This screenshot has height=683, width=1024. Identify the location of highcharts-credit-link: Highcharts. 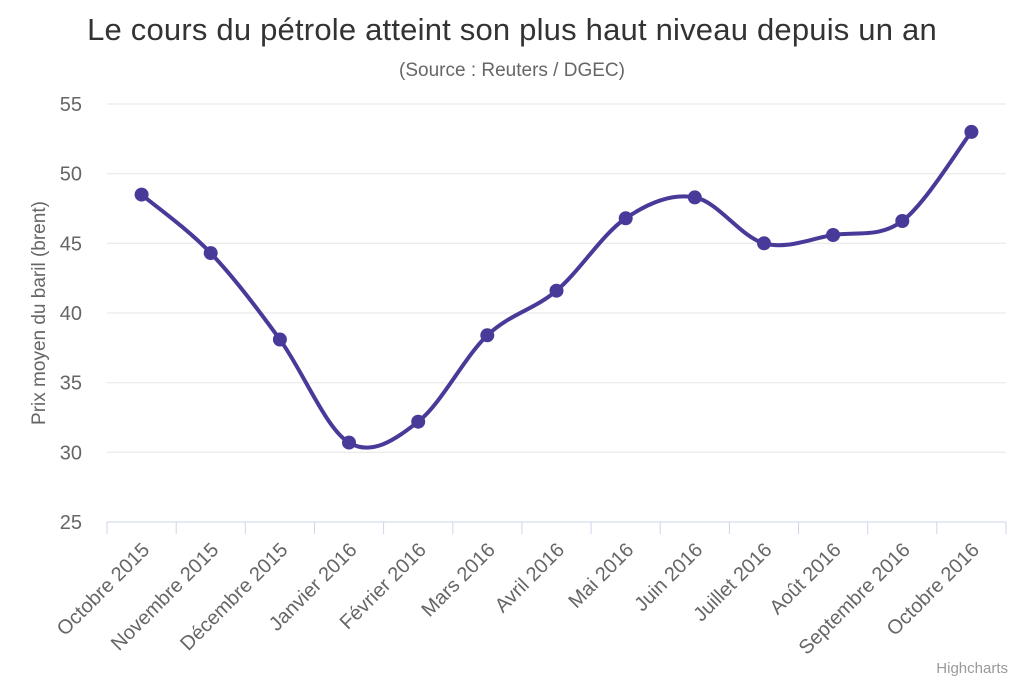
(972, 668).